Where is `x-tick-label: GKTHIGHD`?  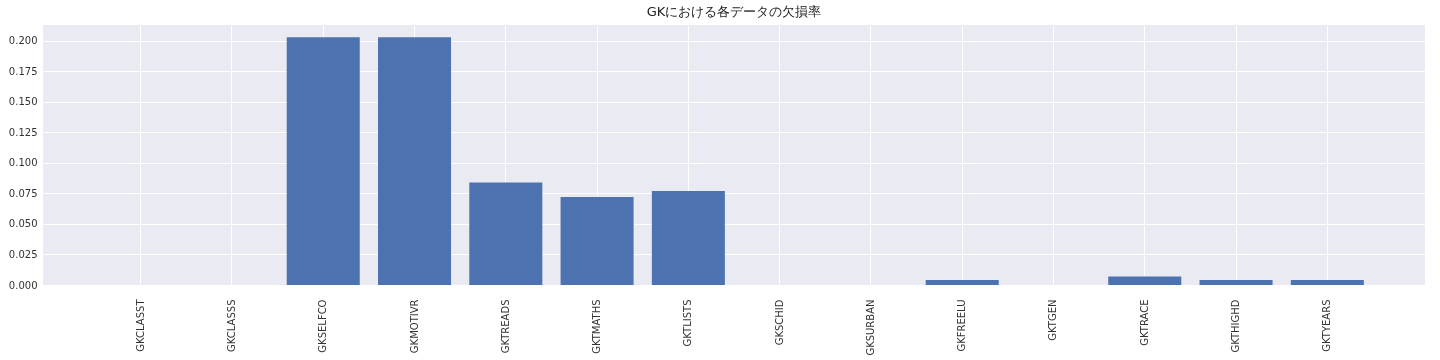
x-tick-label: GKTHIGHD is located at coordinates (1236, 326).